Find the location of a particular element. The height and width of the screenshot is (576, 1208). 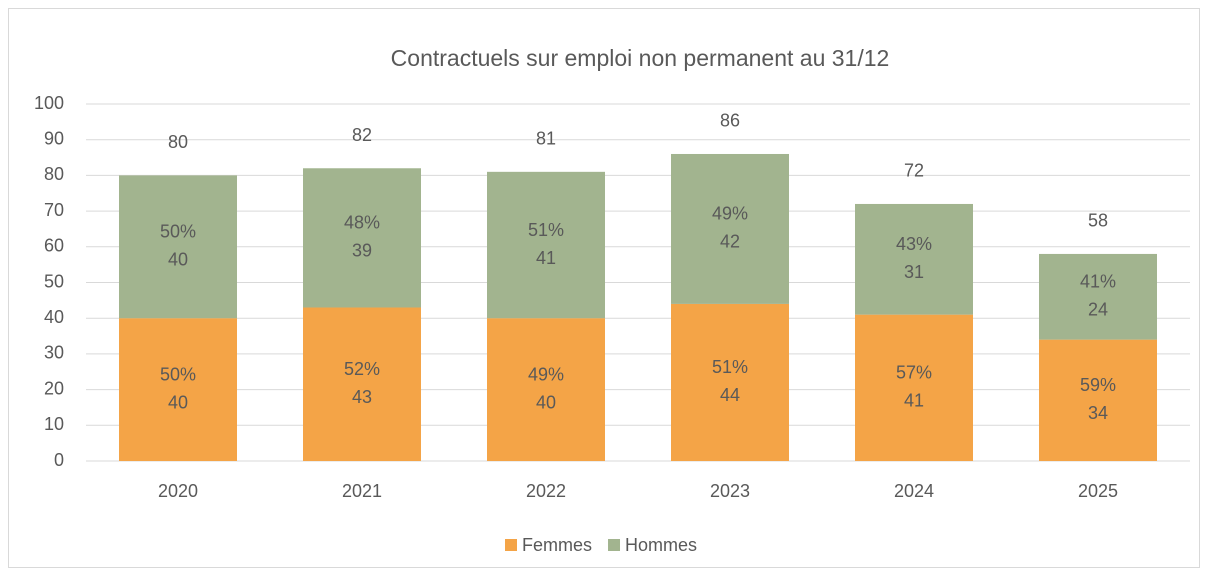

segment-value-label: 24 is located at coordinates (1098, 310).